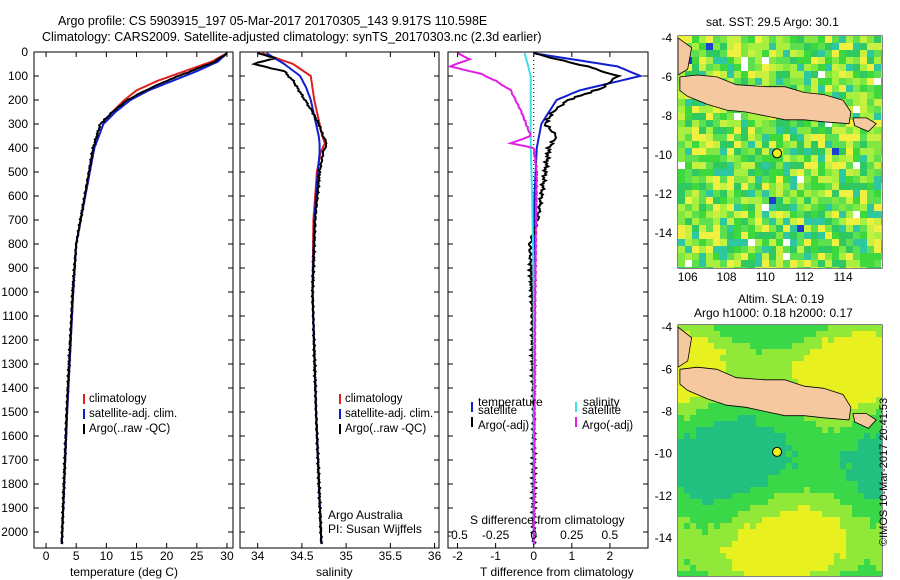  What do you see at coordinates (167, 556) in the screenshot?
I see `temp-xtick-label: 20` at bounding box center [167, 556].